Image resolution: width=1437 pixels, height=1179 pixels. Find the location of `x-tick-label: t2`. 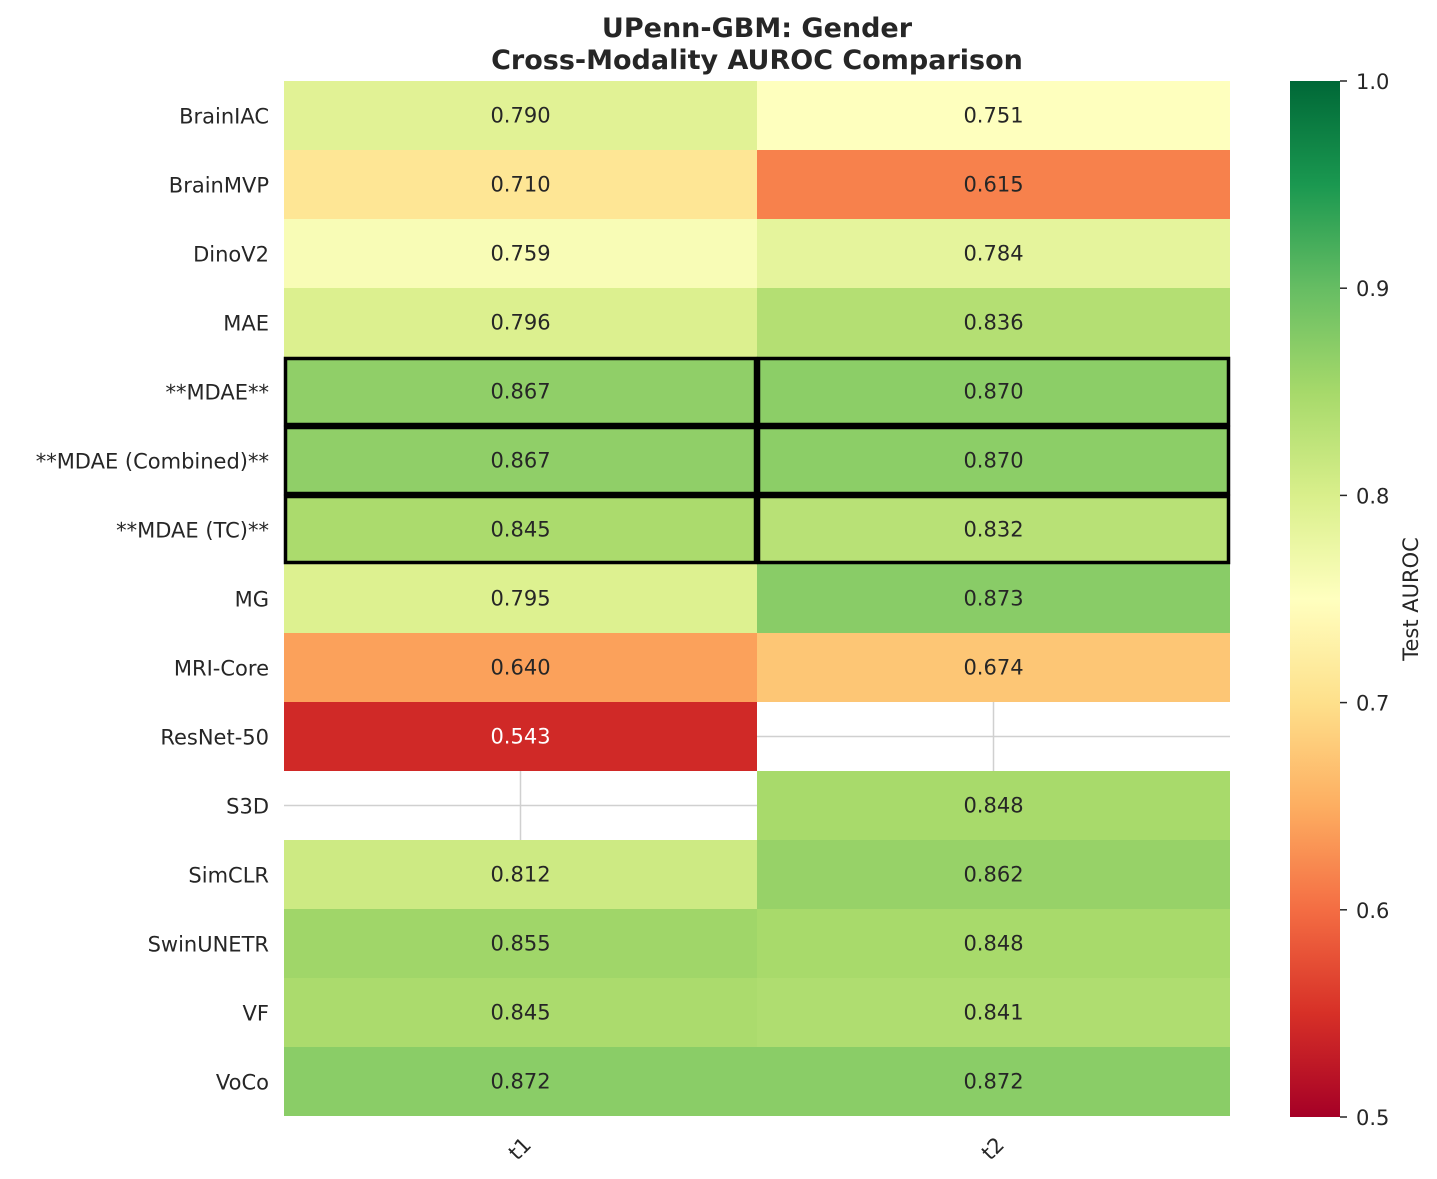

x-tick-label: t2 is located at coordinates (993, 1149).